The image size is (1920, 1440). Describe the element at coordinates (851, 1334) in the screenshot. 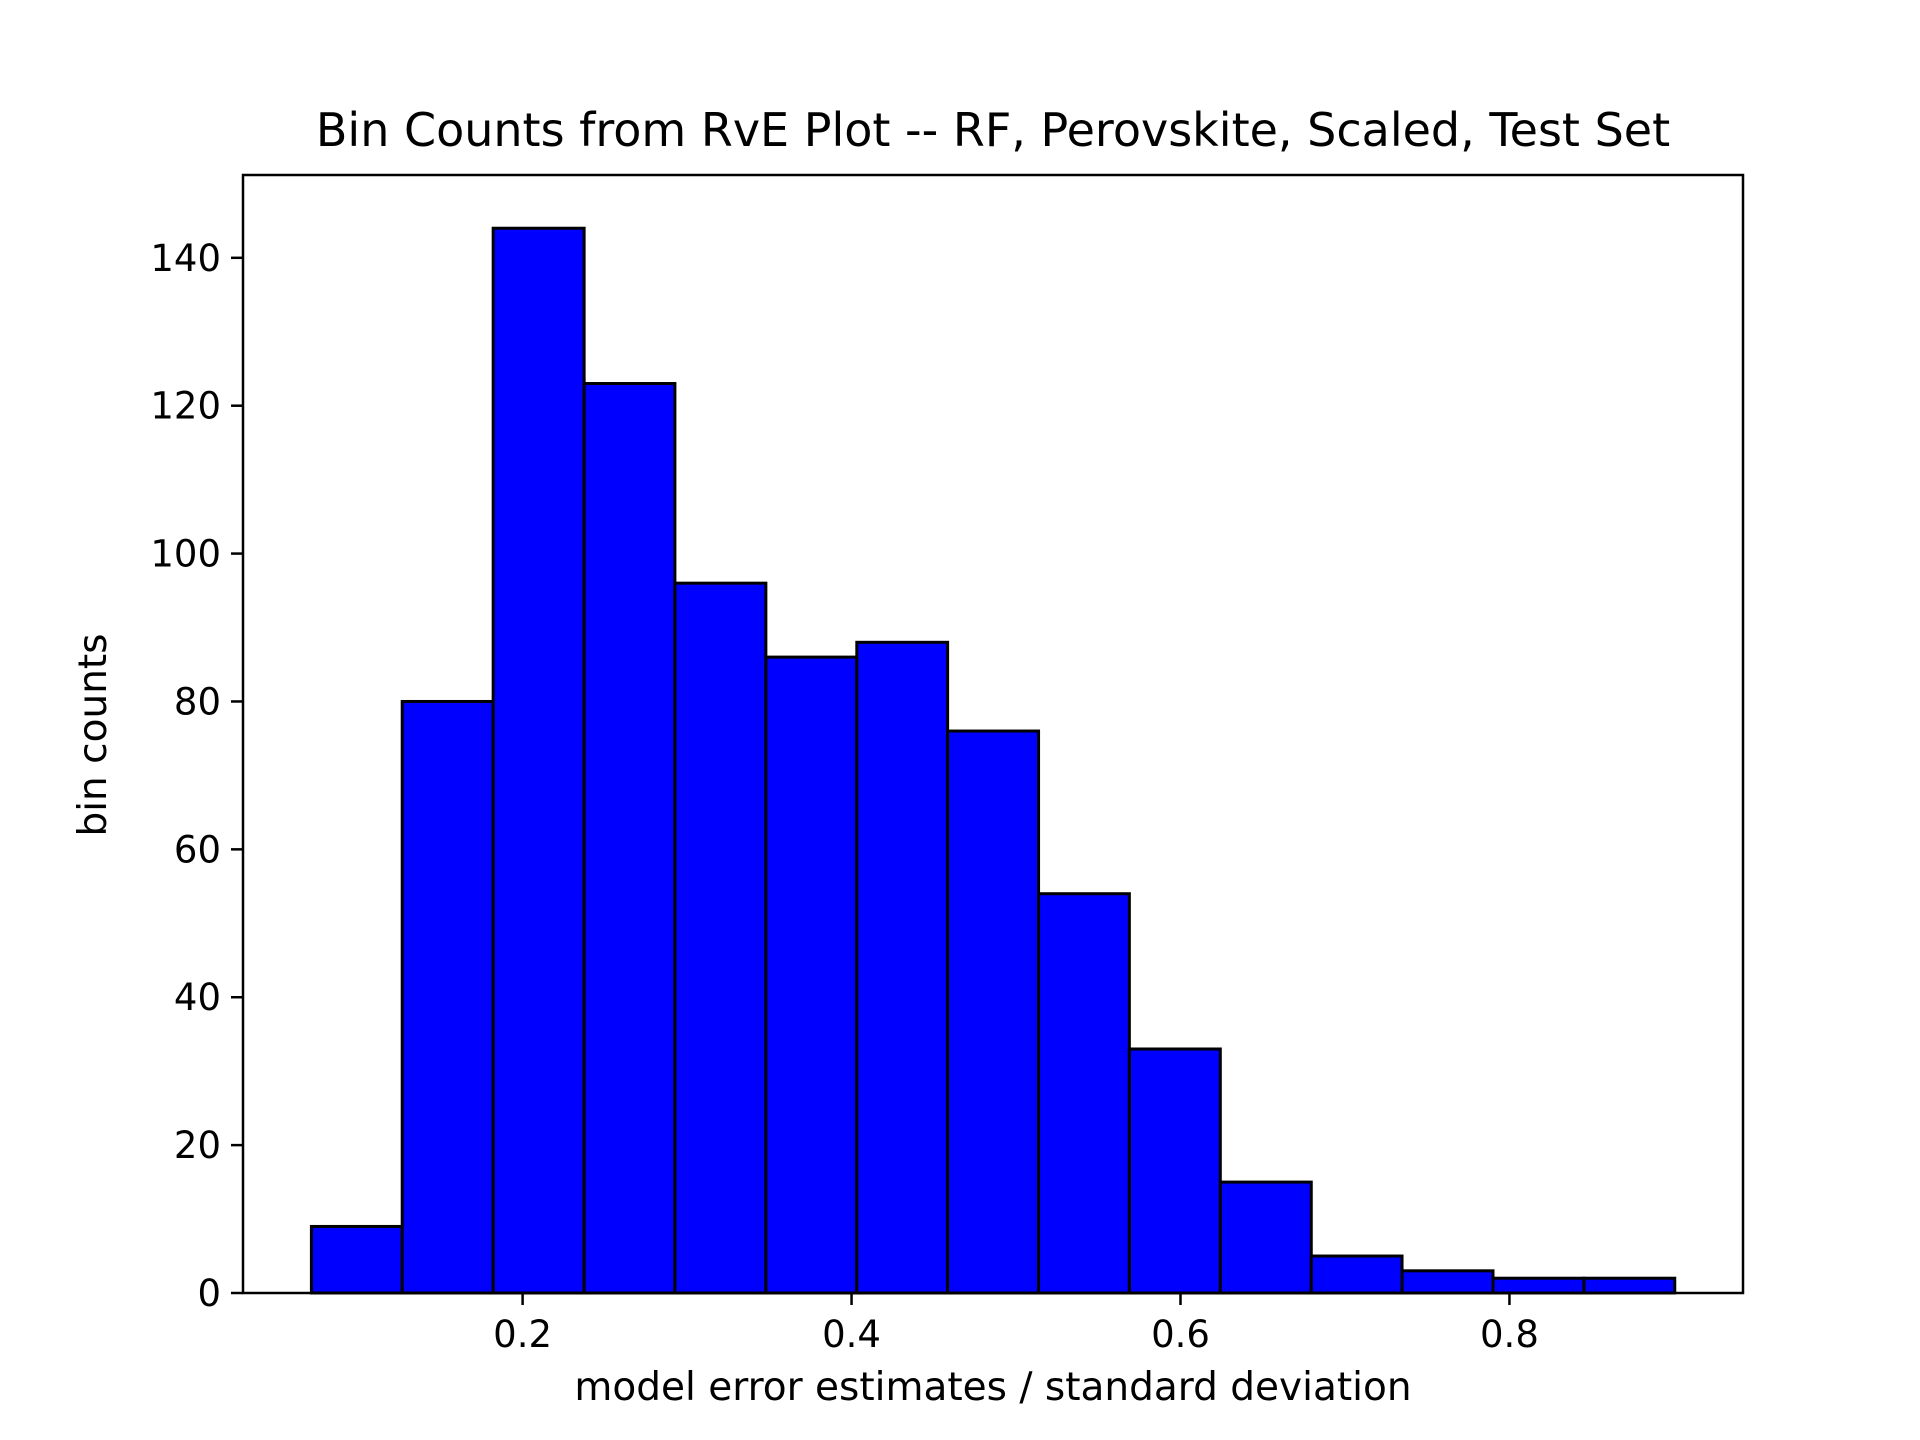

I see `x-tick-label: 0.4` at that location.